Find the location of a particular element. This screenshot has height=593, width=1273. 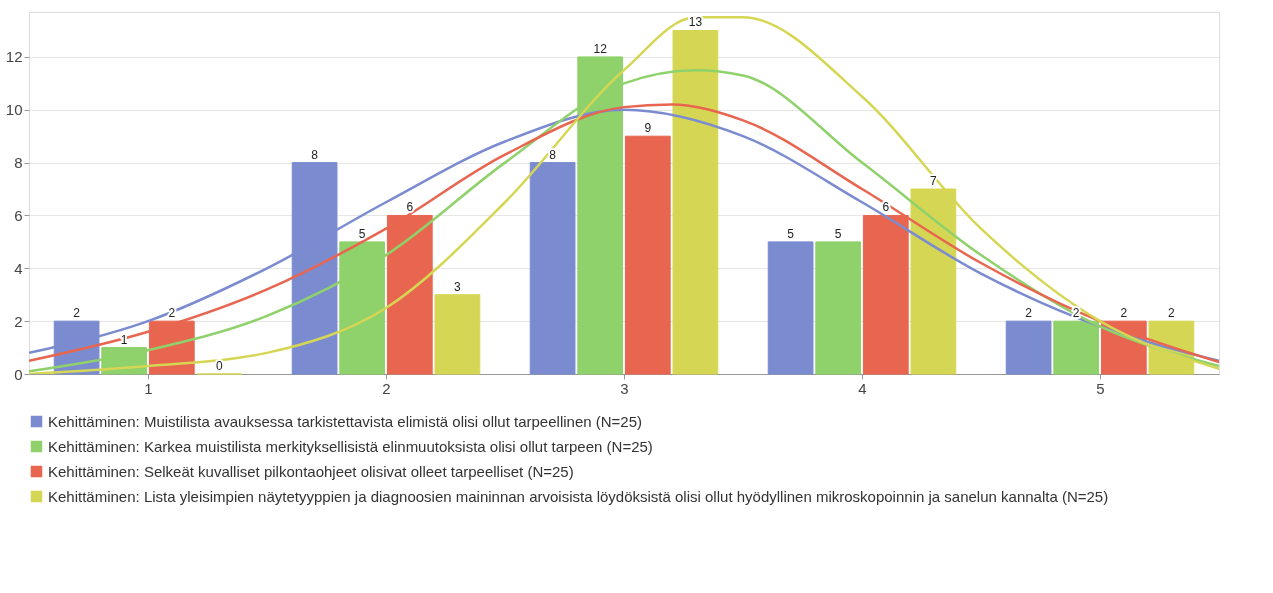

data-label: 13 is located at coordinates (695, 22).